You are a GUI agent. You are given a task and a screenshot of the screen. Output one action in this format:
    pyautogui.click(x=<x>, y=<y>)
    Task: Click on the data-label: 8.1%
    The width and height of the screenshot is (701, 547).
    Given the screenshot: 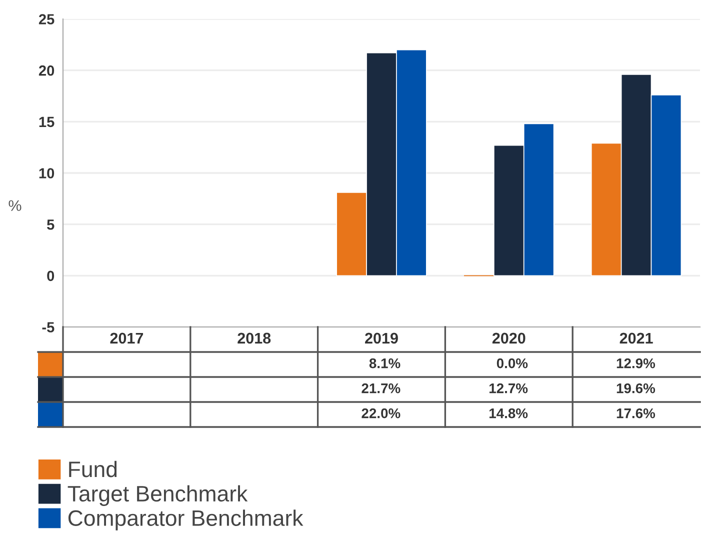 What is the action you would take?
    pyautogui.click(x=384, y=363)
    